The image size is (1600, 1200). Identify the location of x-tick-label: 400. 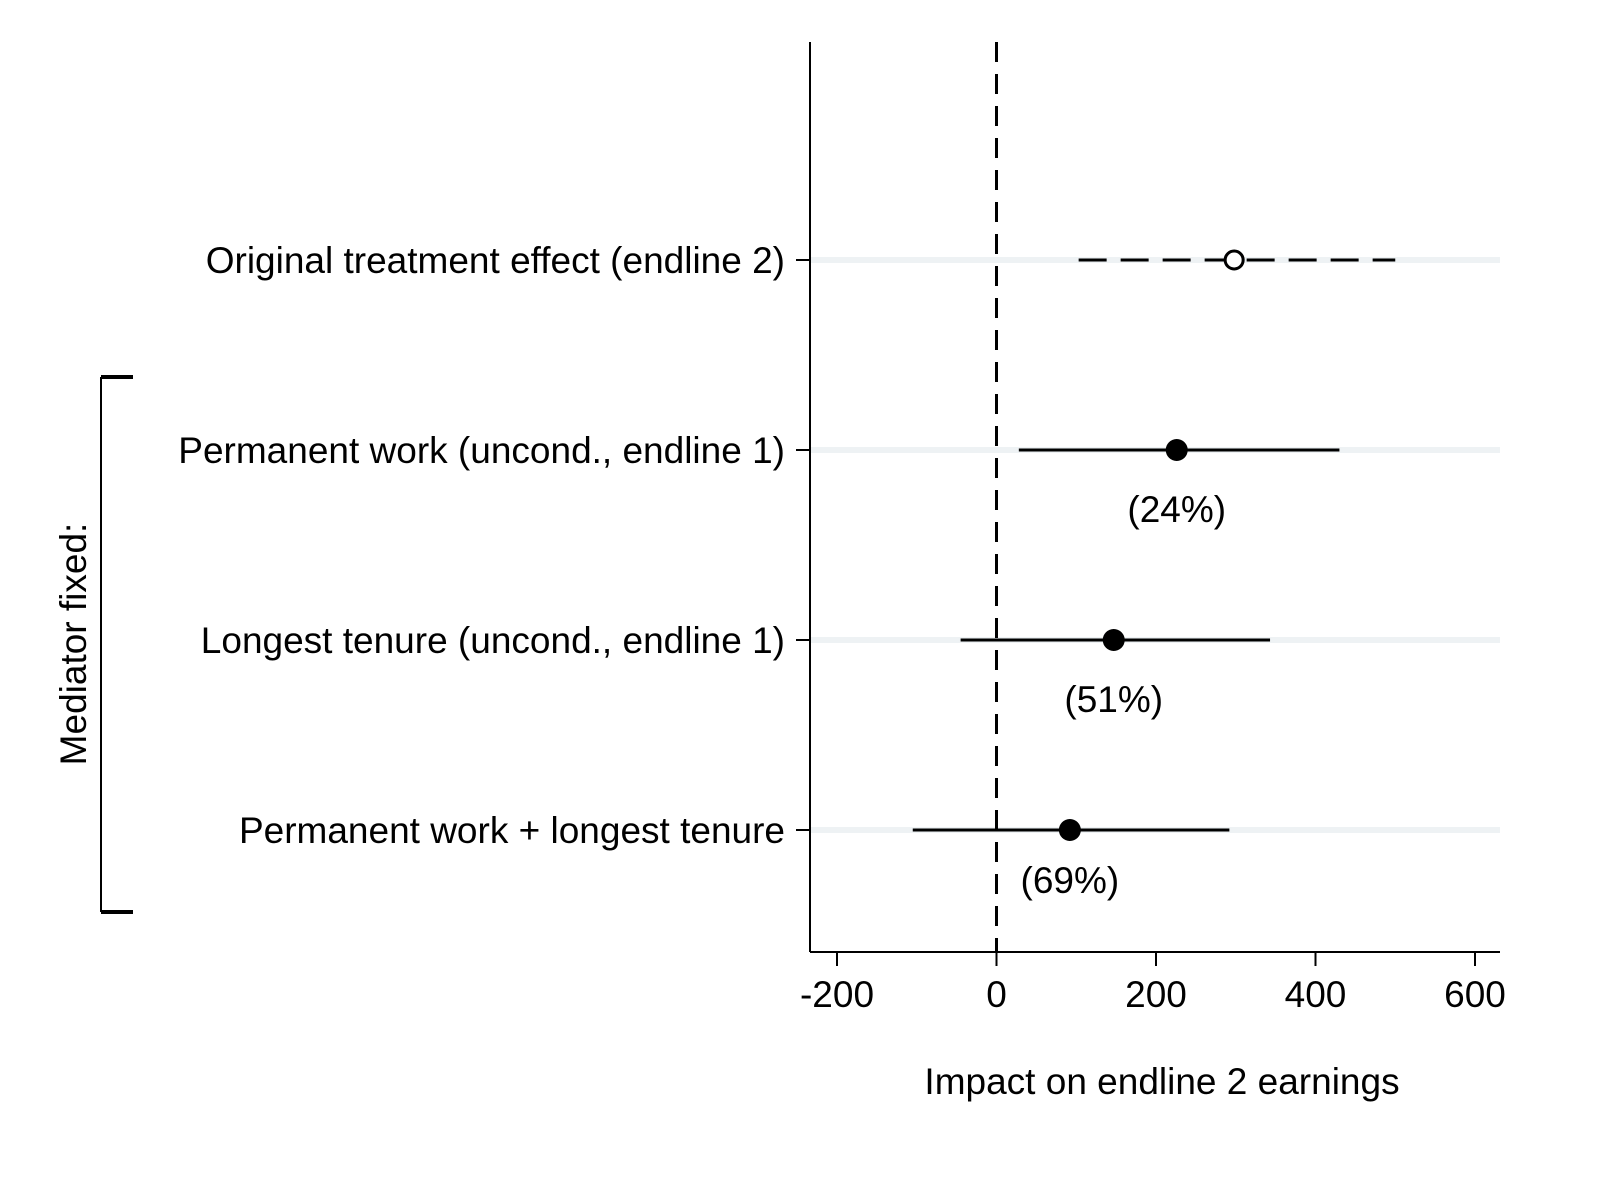
(1316, 994).